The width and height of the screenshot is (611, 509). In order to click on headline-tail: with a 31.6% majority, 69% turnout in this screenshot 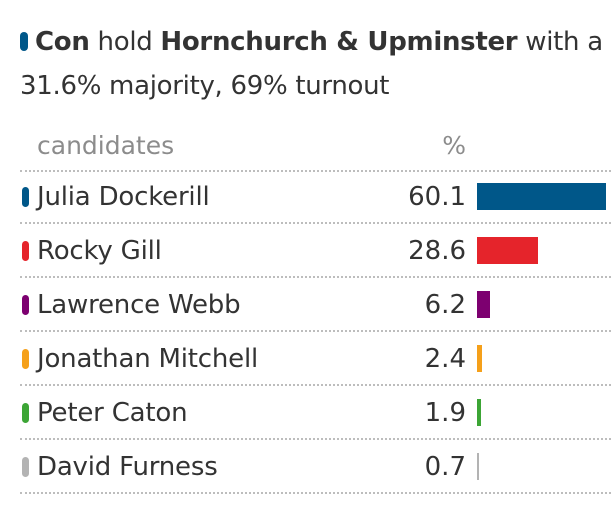, I will do `click(311, 64)`.